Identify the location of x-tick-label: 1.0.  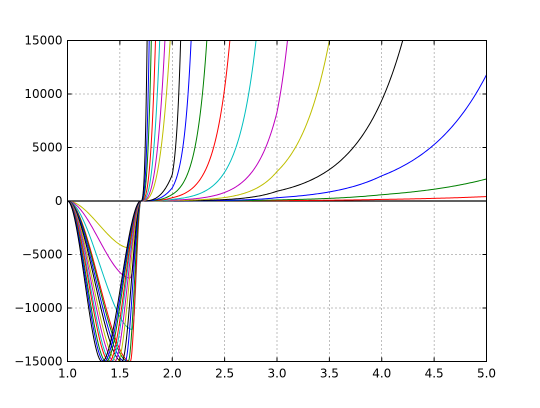
(67, 374).